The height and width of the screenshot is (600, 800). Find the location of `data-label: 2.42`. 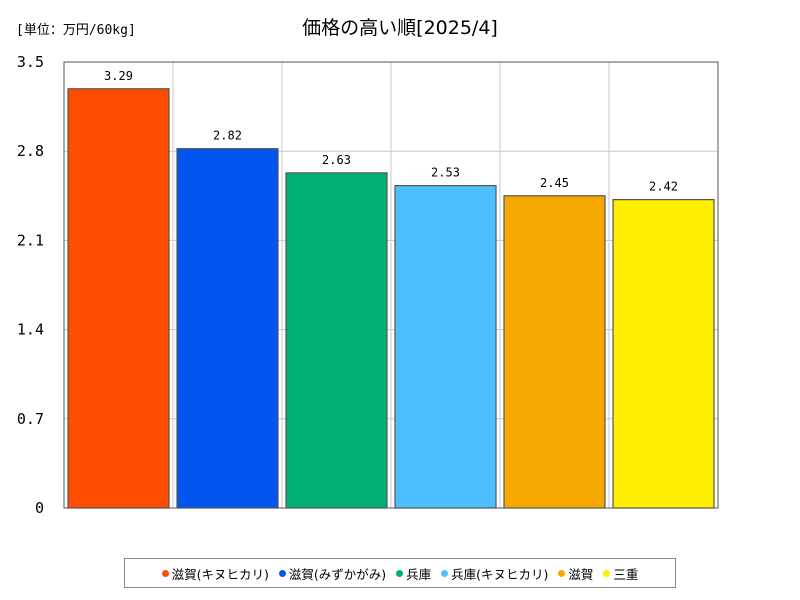

data-label: 2.42 is located at coordinates (663, 187).